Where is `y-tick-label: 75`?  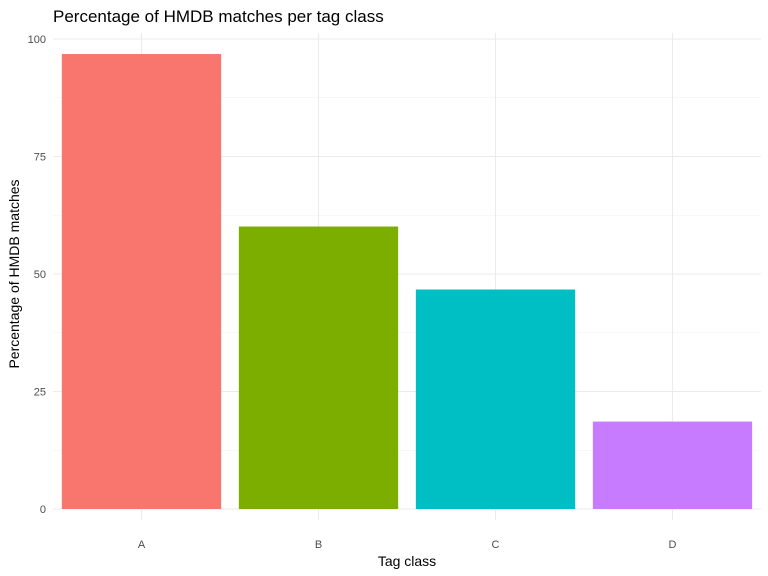 y-tick-label: 75 is located at coordinates (40, 158).